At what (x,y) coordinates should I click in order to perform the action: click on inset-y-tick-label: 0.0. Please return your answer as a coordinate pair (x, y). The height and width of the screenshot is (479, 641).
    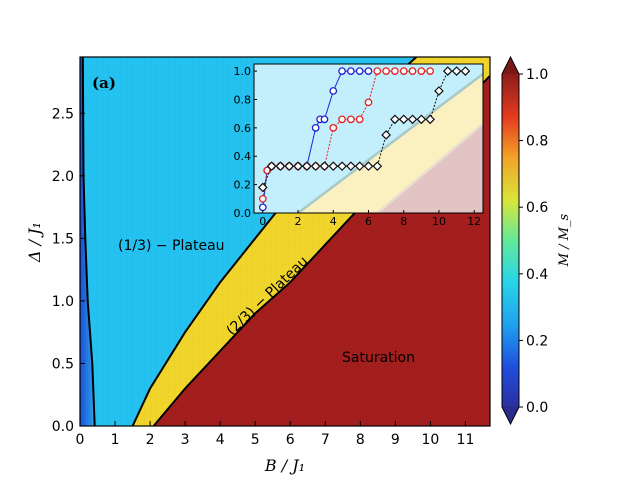
    Looking at the image, I should click on (243, 213).